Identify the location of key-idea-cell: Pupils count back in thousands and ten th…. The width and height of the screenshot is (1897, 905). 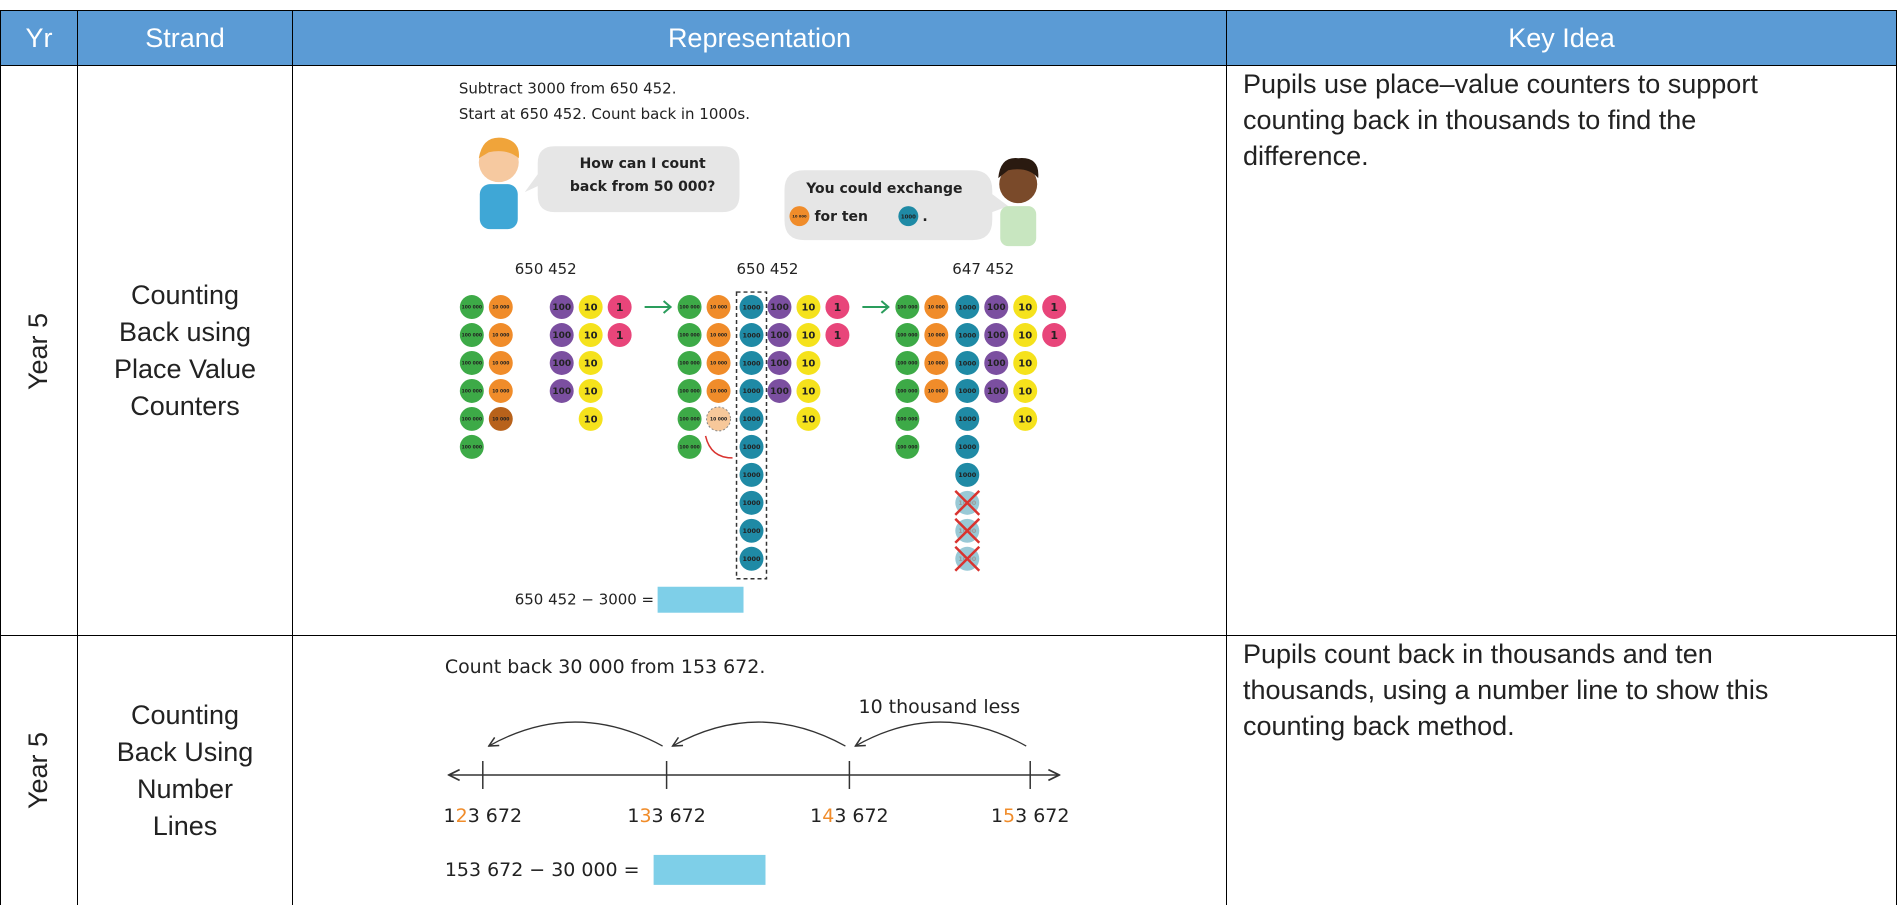
(1561, 770).